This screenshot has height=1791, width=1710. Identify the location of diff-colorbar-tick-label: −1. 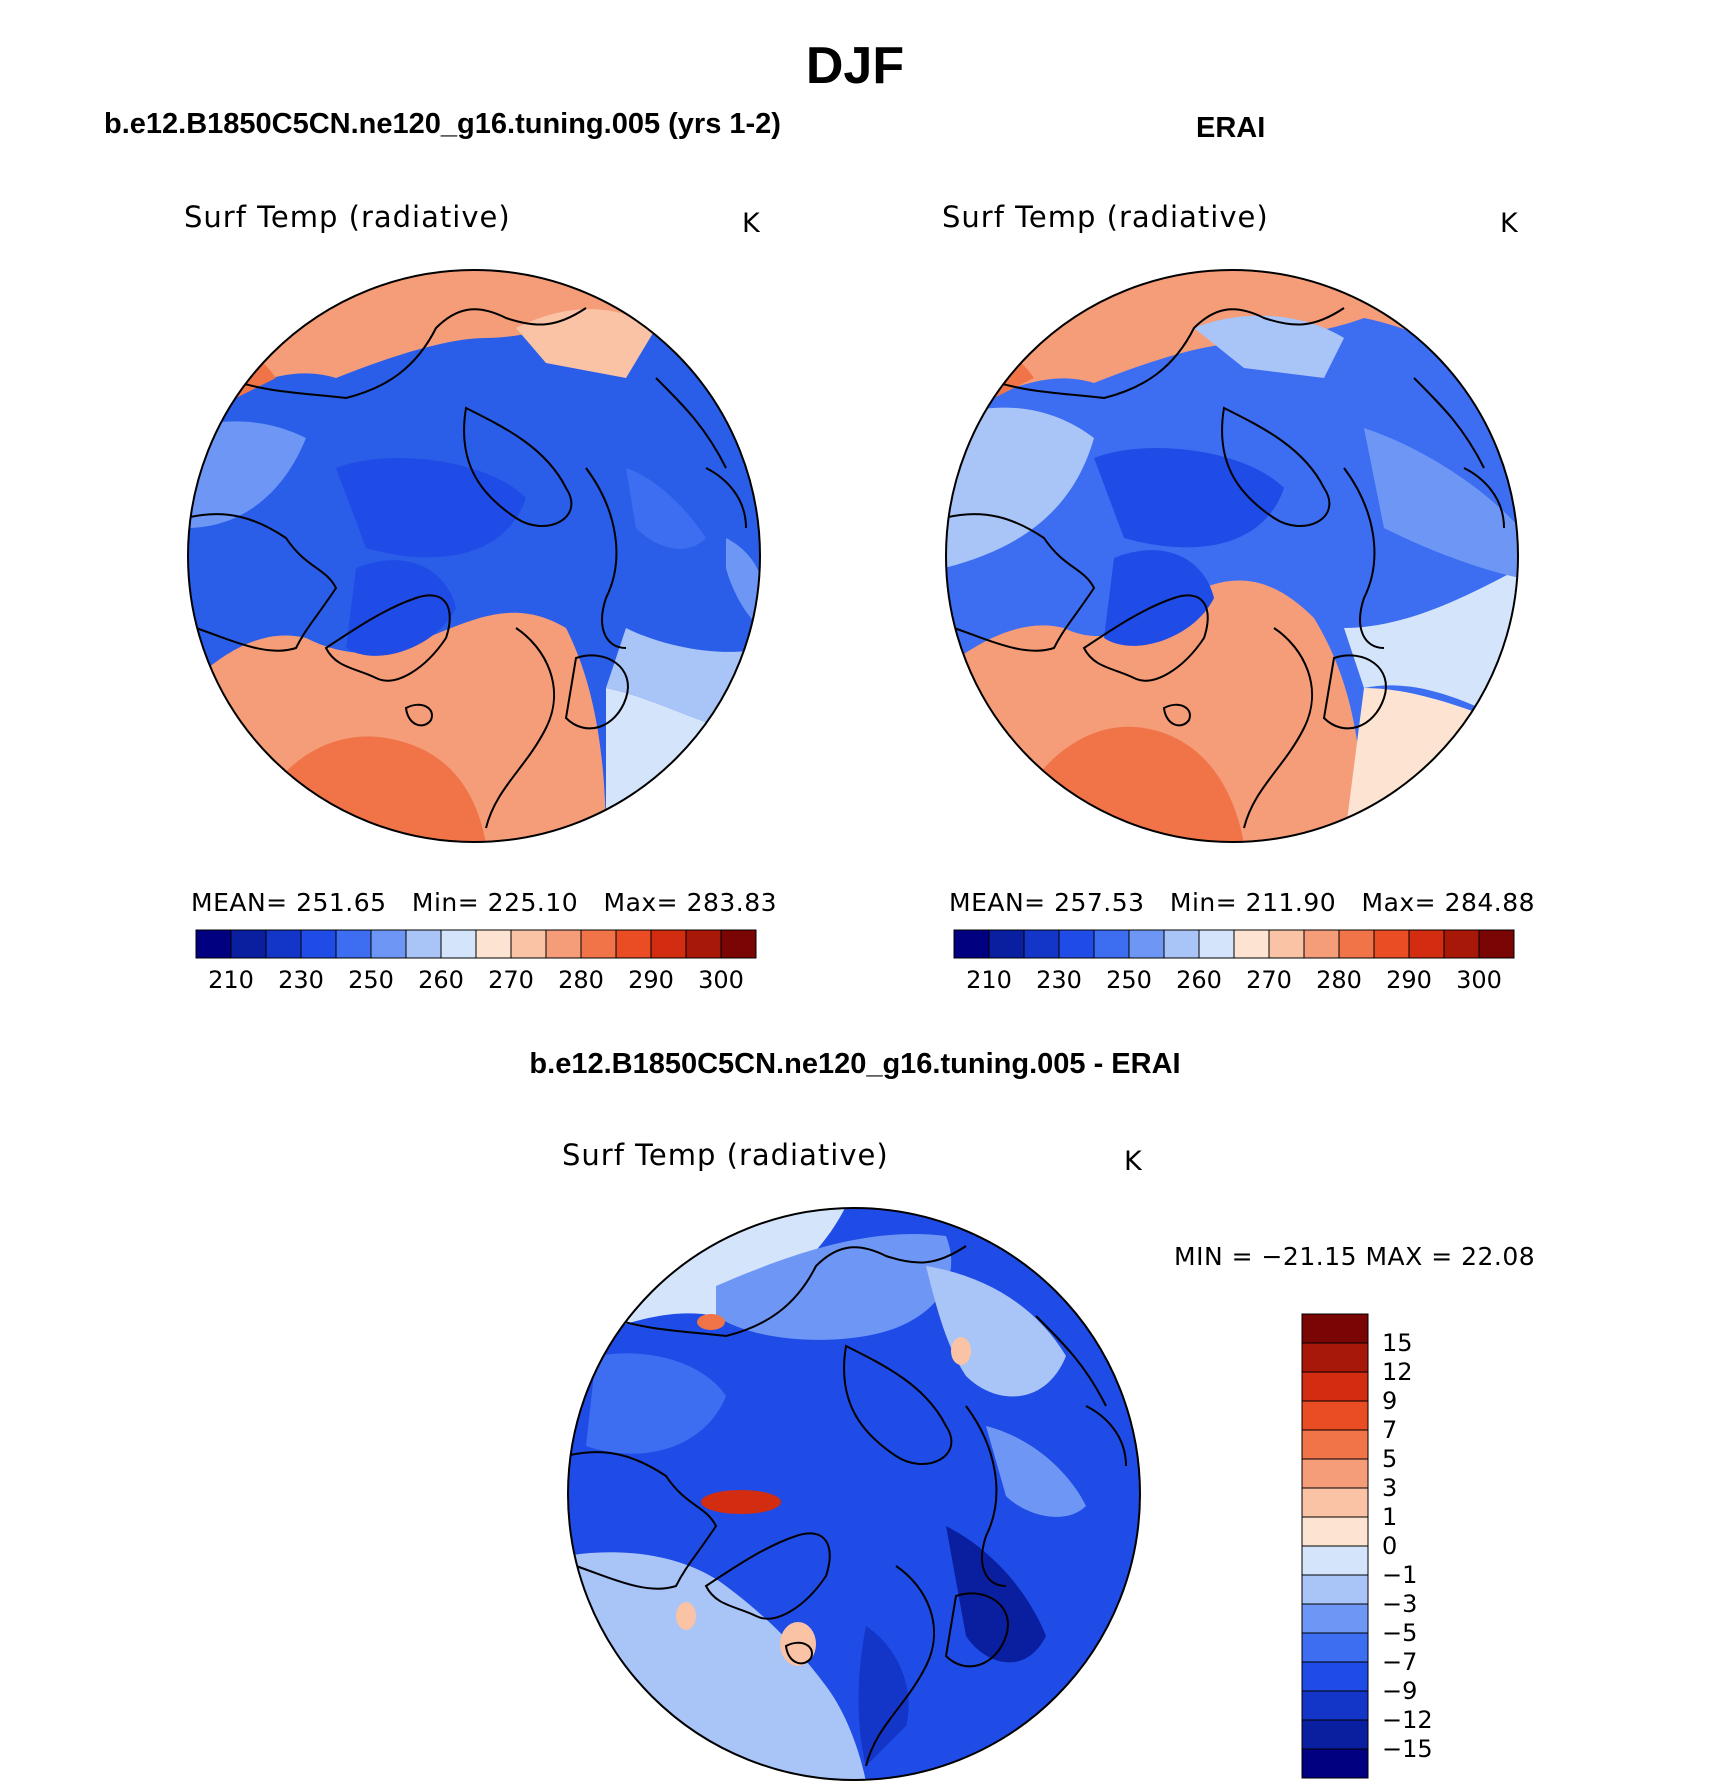
(1400, 1575).